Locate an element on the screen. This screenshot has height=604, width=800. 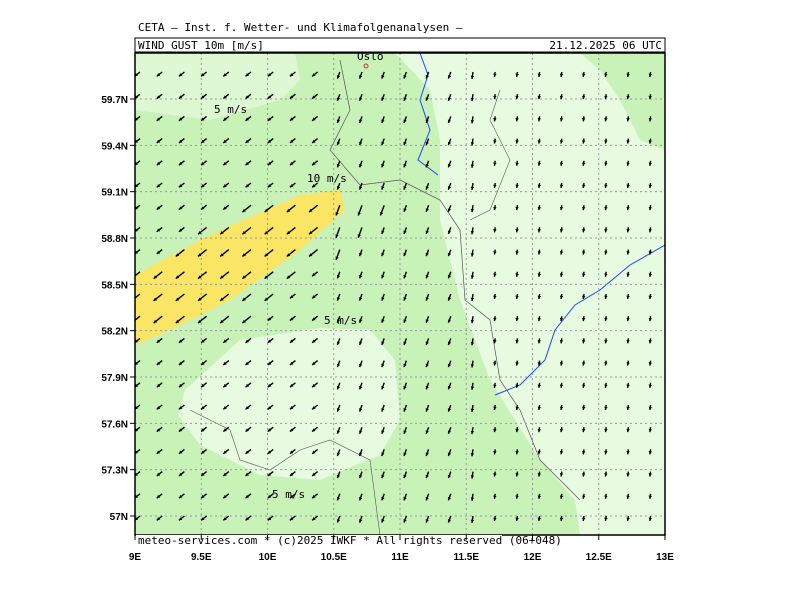
x-tick-label: 12.5E is located at coordinates (599, 557).